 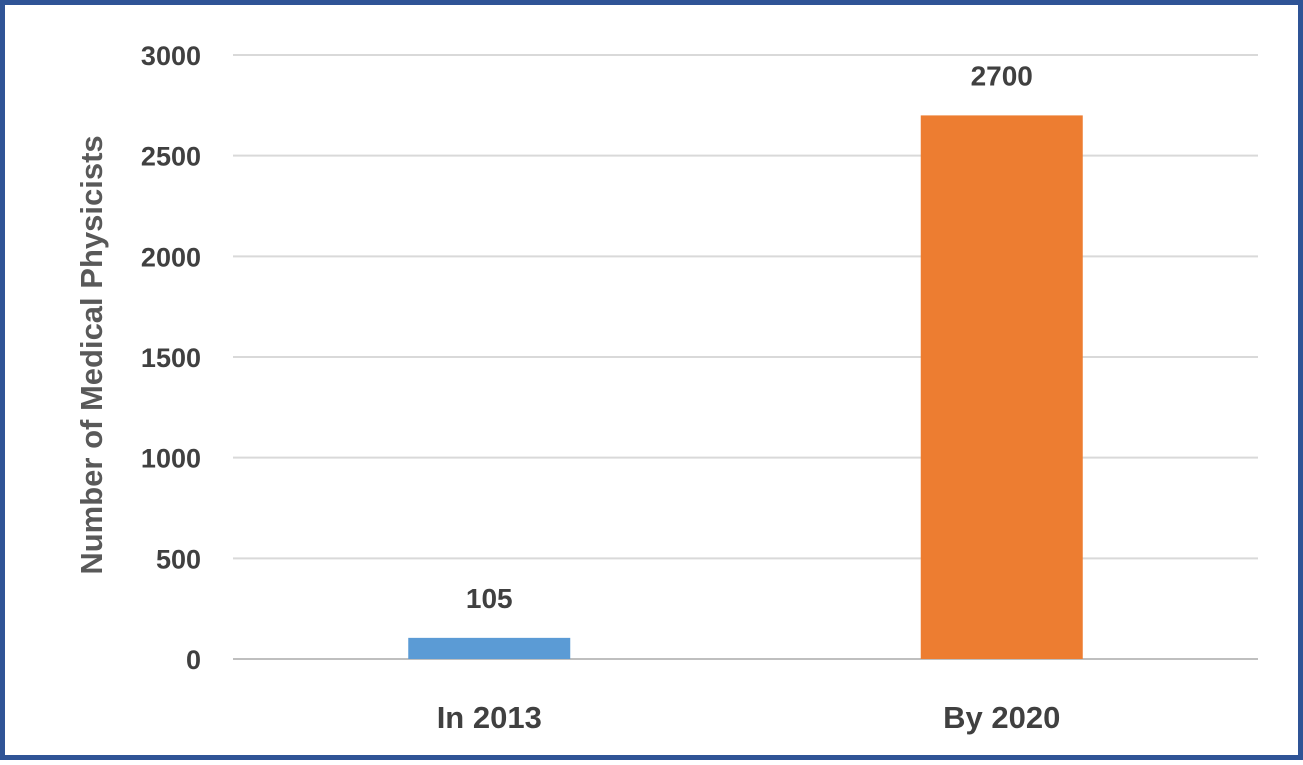 I want to click on y-tick-label: 1500, so click(x=171, y=358).